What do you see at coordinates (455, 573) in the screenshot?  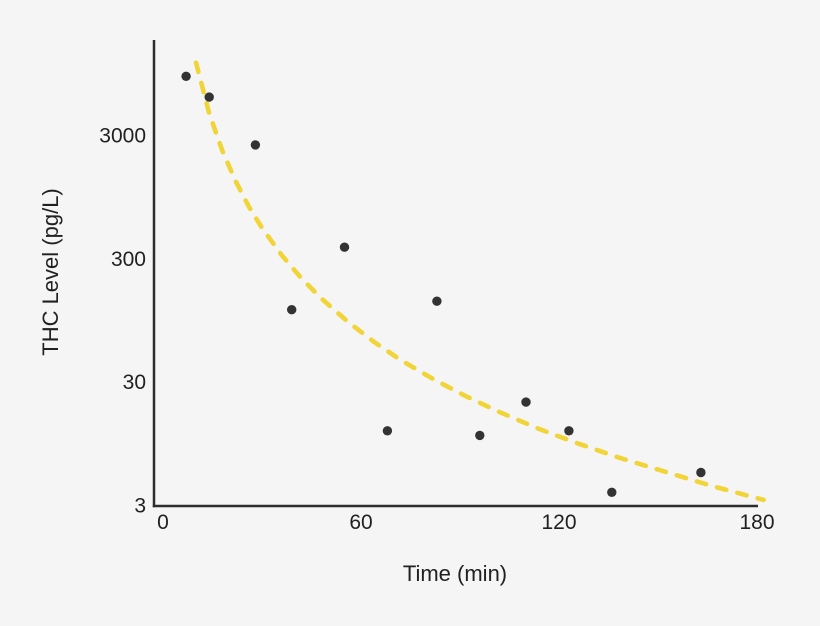 I see `x-axis-title: Time (min)` at bounding box center [455, 573].